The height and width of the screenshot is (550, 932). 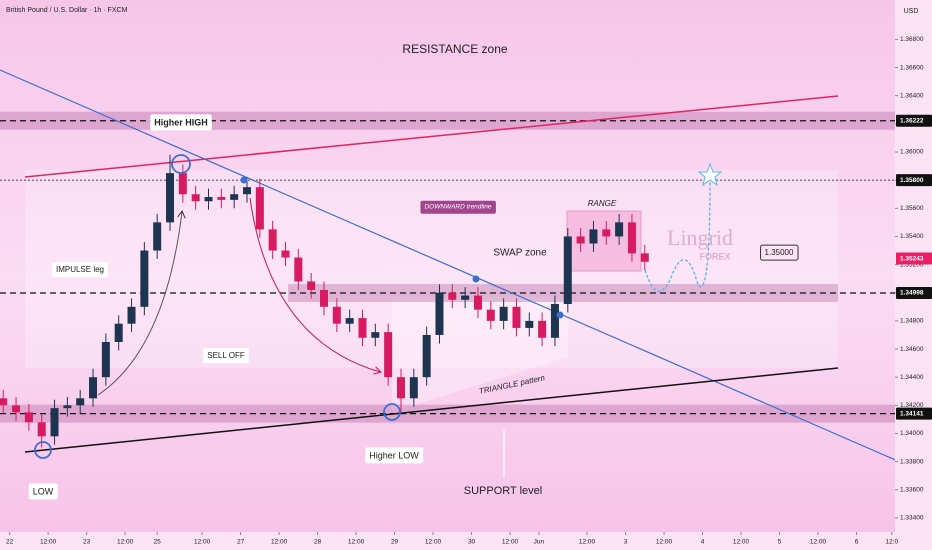 I want to click on x-tick-label: 25, so click(x=158, y=542).